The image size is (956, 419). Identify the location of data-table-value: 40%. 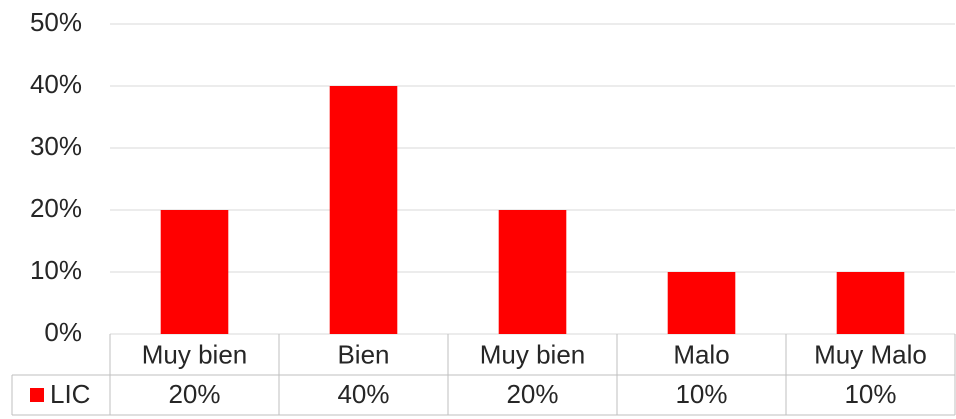
(363, 394).